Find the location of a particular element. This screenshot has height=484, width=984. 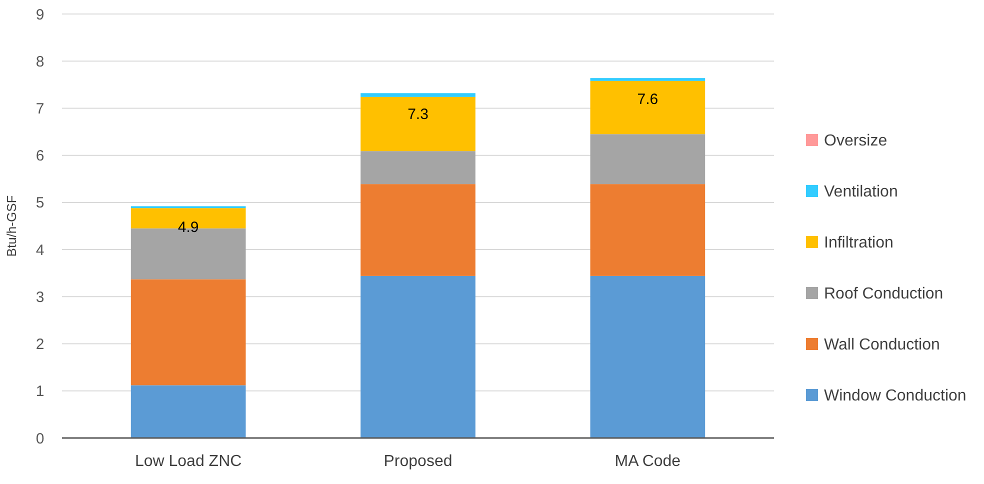

y-tick-label: 6 is located at coordinates (40, 156).